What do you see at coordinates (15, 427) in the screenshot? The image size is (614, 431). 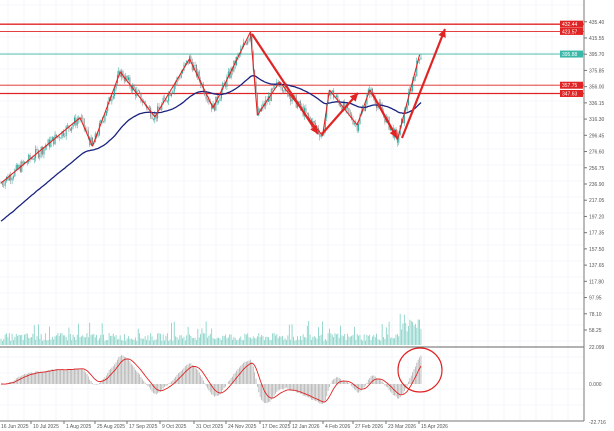 I see `date-tick-label: 16 Jun 2025` at bounding box center [15, 427].